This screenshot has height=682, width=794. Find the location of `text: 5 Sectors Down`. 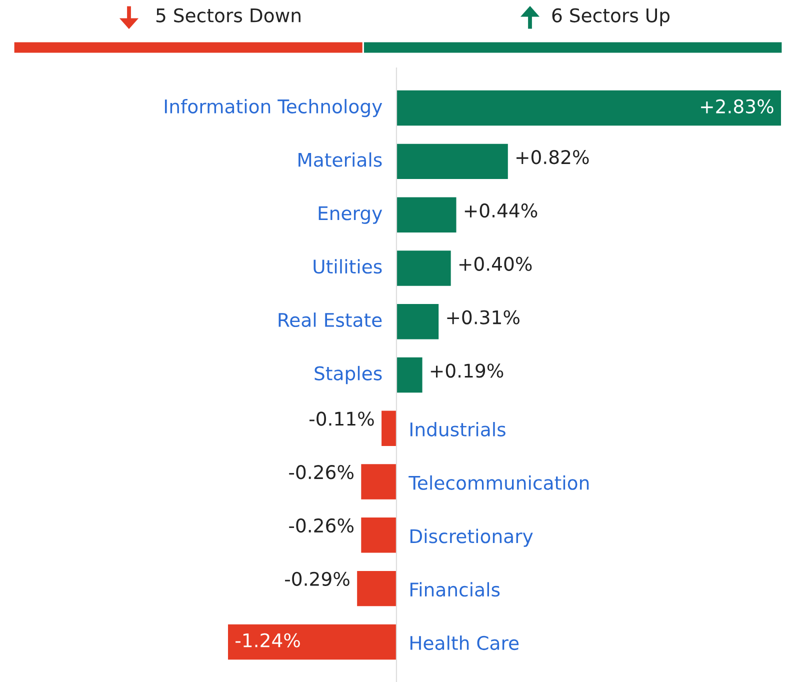

text: 5 Sectors Down is located at coordinates (228, 15).